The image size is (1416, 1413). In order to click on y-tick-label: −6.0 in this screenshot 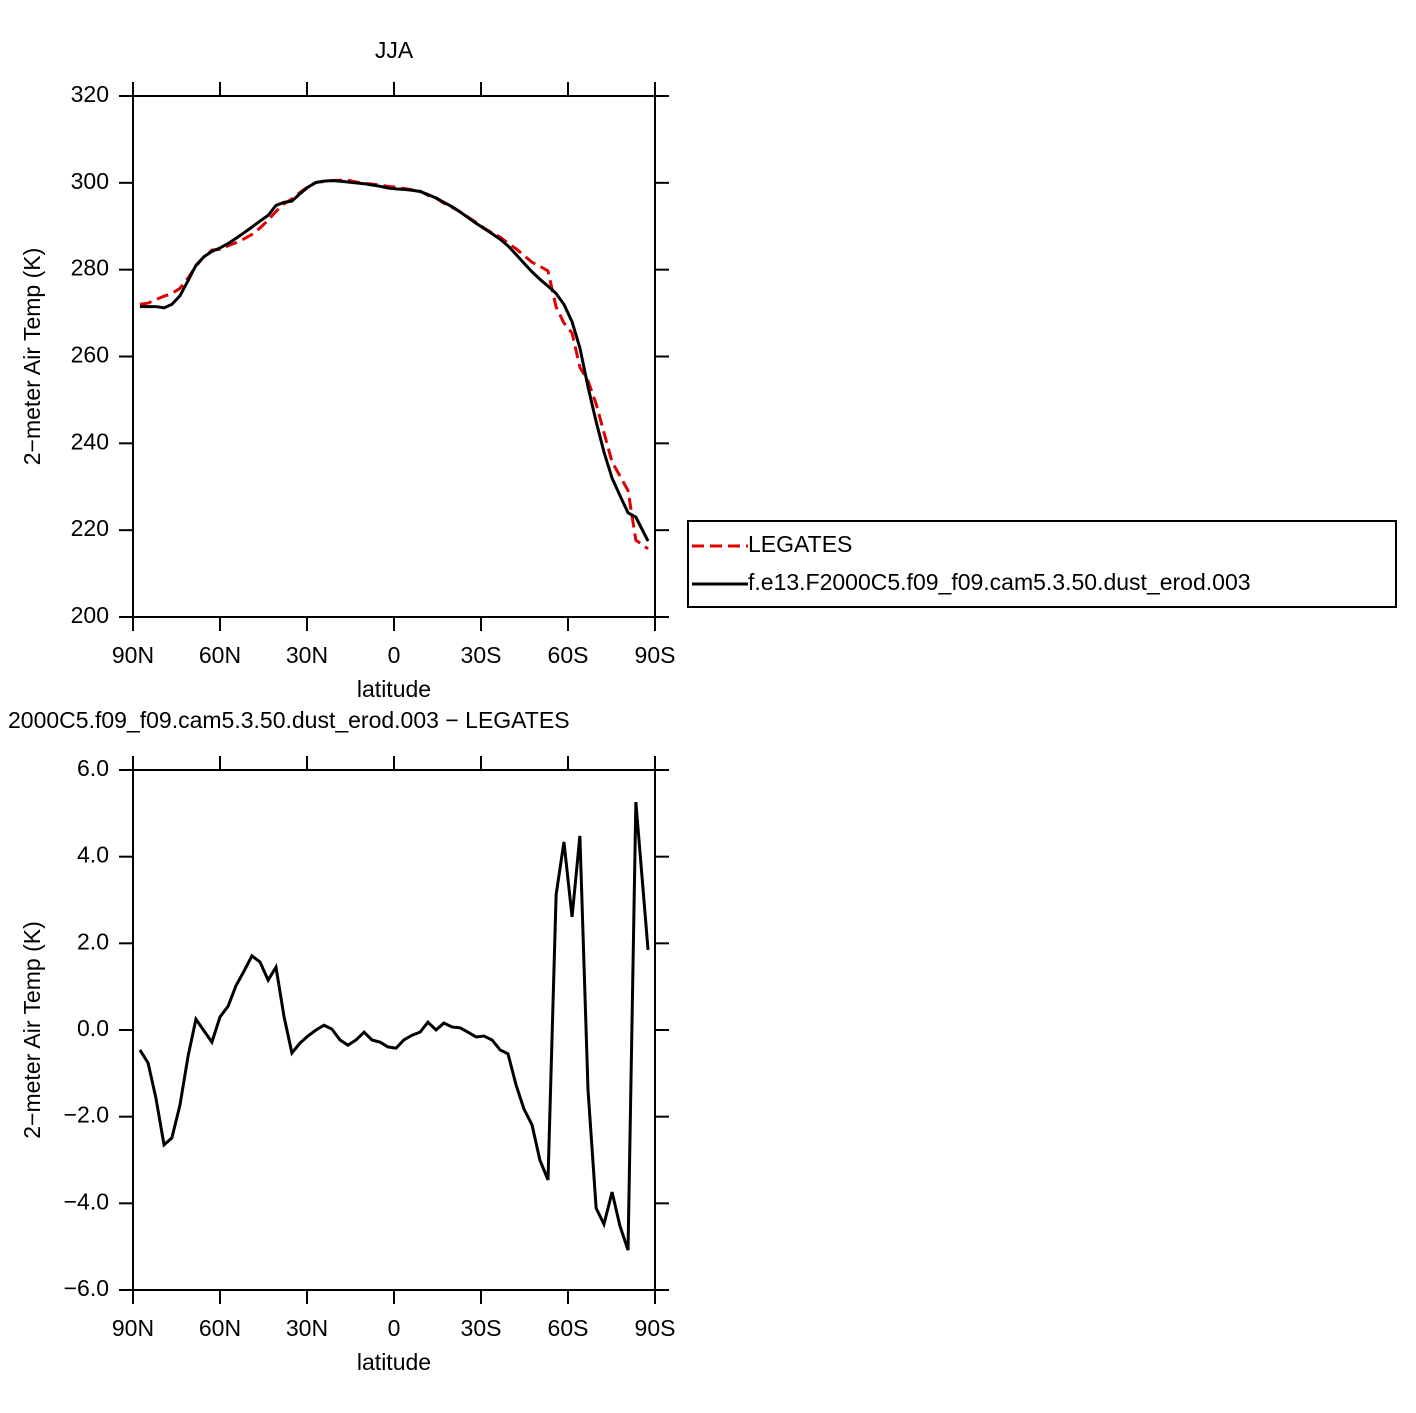, I will do `click(86, 1288)`.